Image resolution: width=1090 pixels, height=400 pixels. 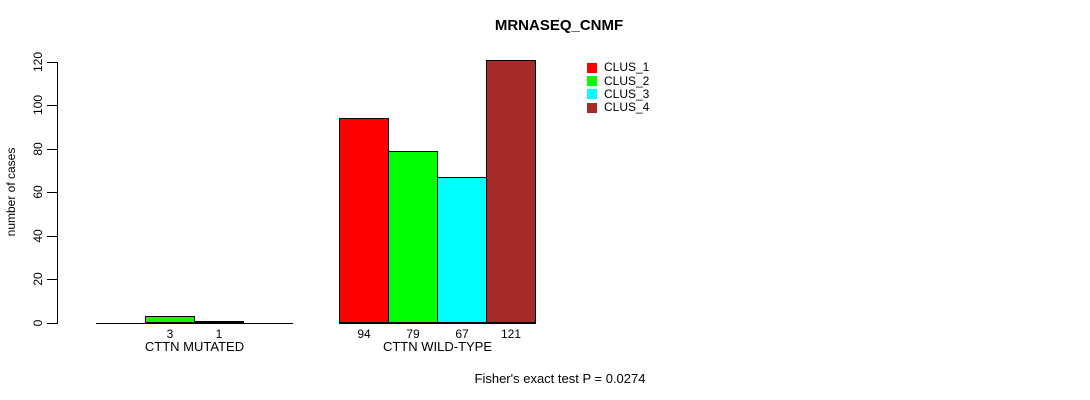 I want to click on y-tick-label: 40, so click(x=38, y=236).